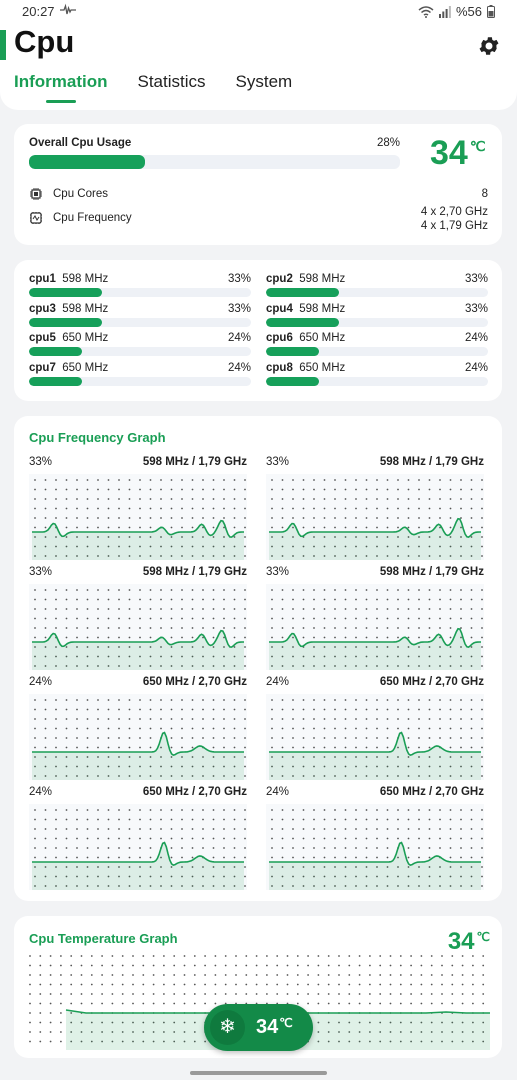 The height and width of the screenshot is (1080, 517). Describe the element at coordinates (80, 143) in the screenshot. I see `usage-label: Overall Cpu Usage` at that location.